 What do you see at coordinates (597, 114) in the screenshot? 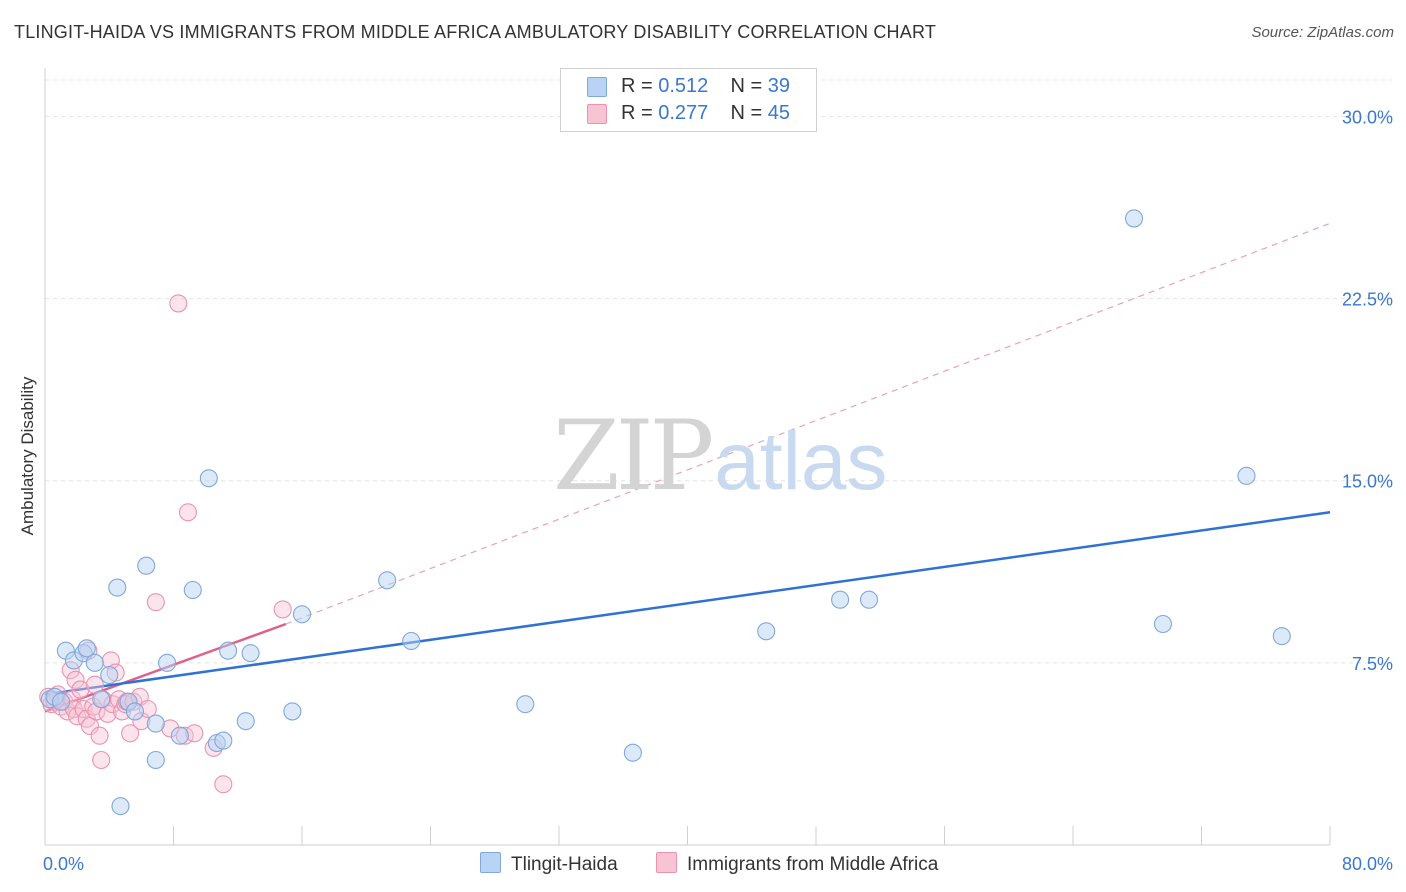
I see `legend-swatch-pink` at bounding box center [597, 114].